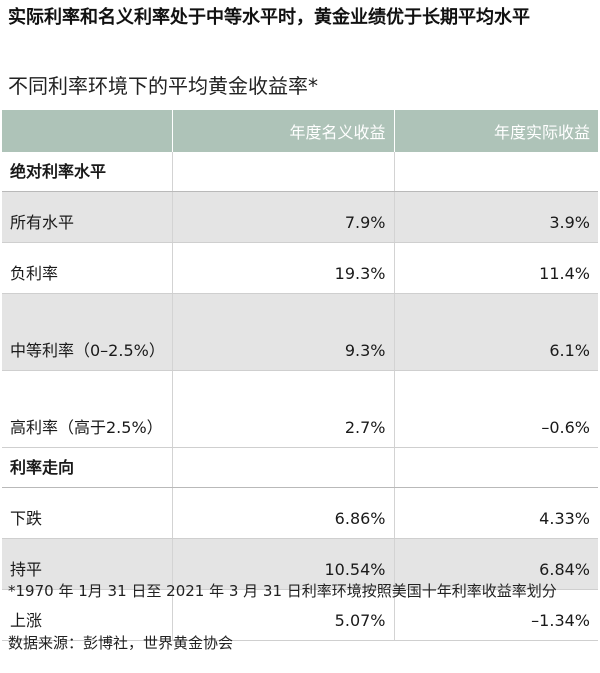 This screenshot has height=673, width=600. I want to click on row-label: 高利率（高于2.5%）, so click(87, 409).